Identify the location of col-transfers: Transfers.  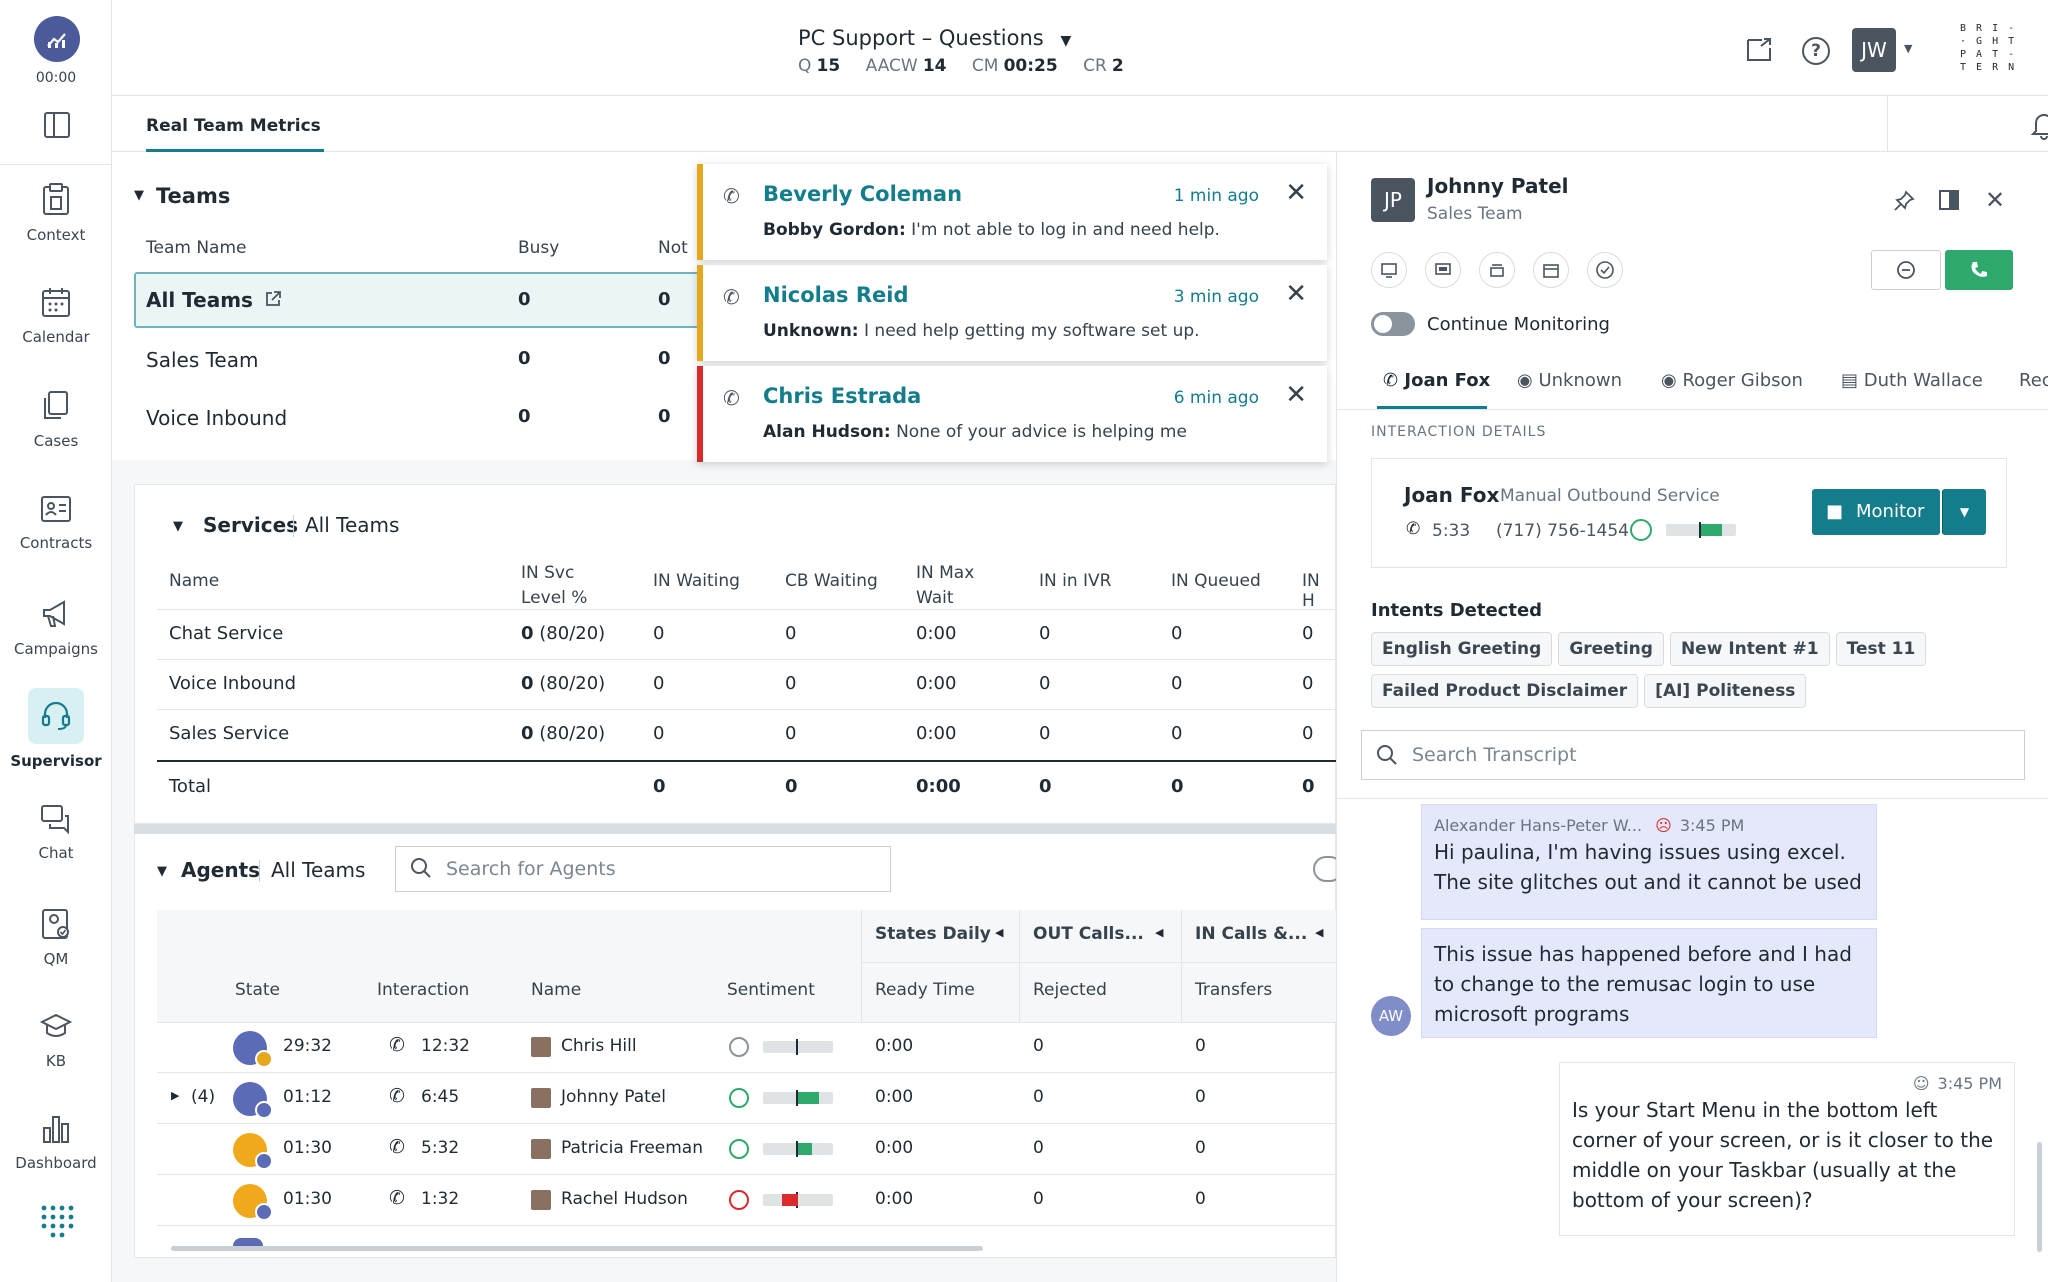
(1234, 990).